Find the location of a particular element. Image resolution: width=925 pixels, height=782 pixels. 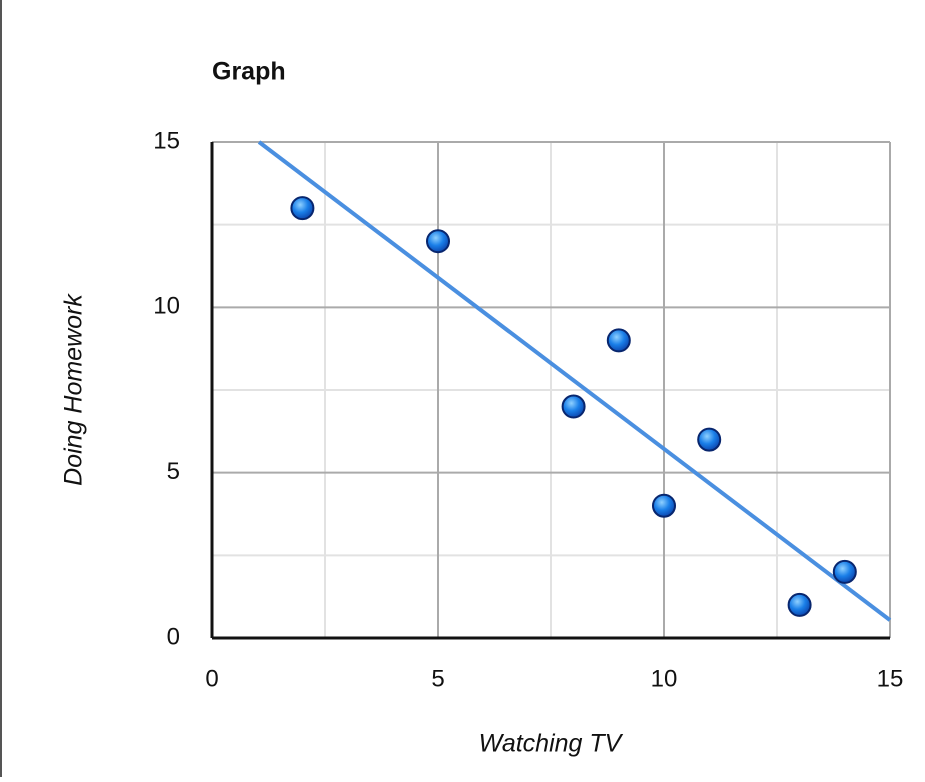

y-tick-label: 5 is located at coordinates (173, 471).